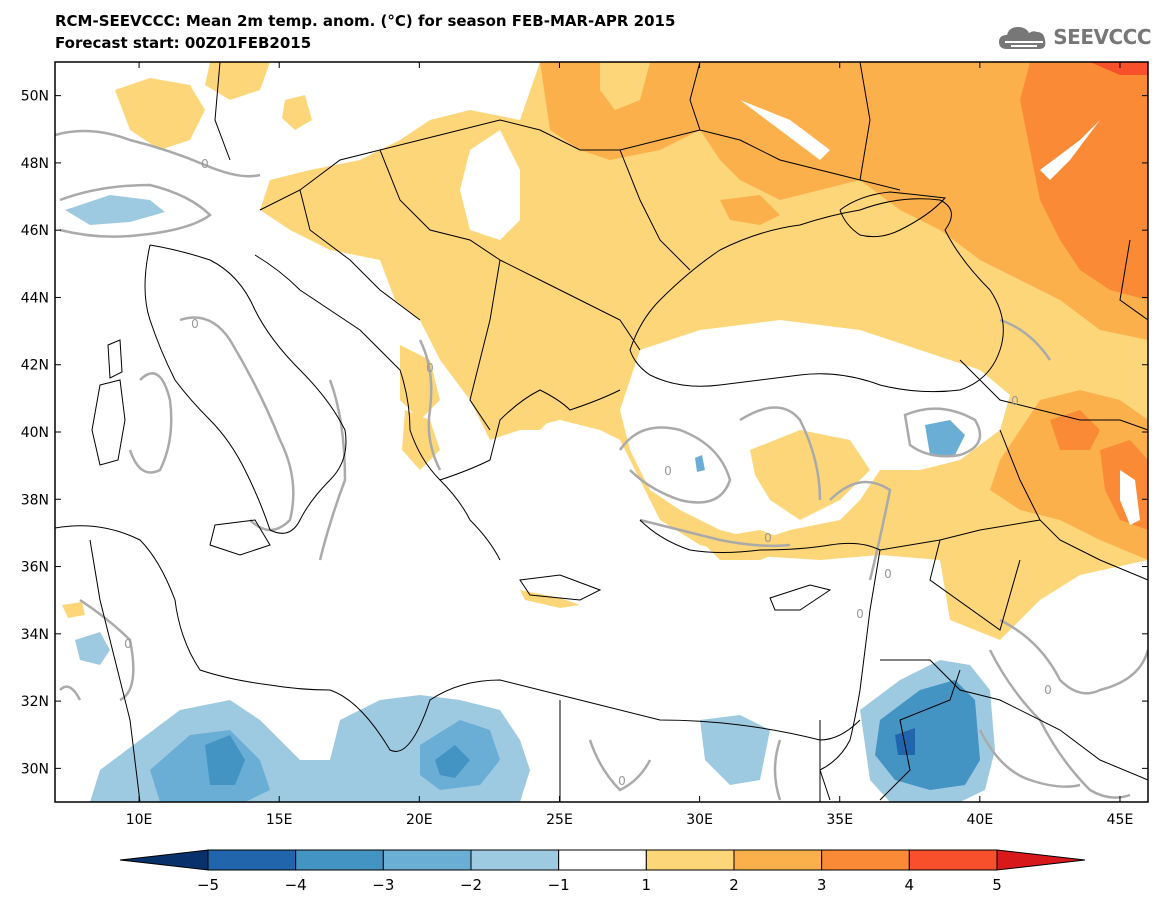 The height and width of the screenshot is (907, 1165). Describe the element at coordinates (35, 769) in the screenshot. I see `lat-tick-label: 30N` at that location.